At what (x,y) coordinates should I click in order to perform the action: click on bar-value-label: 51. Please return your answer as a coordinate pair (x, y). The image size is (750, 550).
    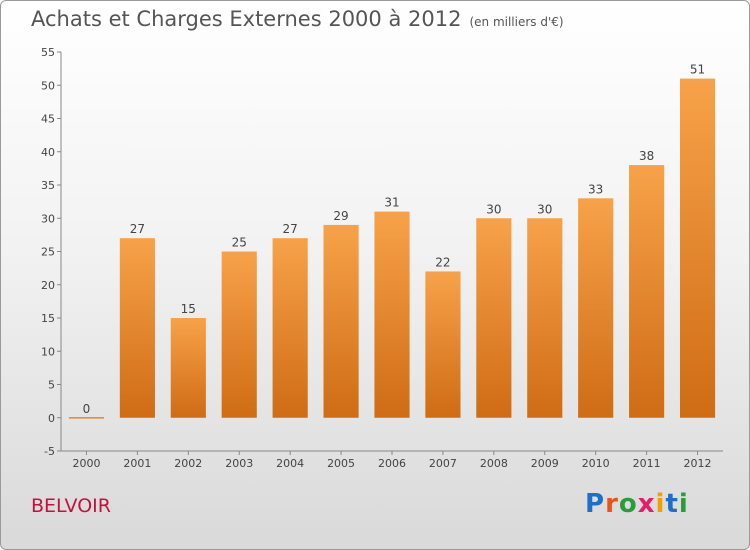
    Looking at the image, I should click on (697, 70).